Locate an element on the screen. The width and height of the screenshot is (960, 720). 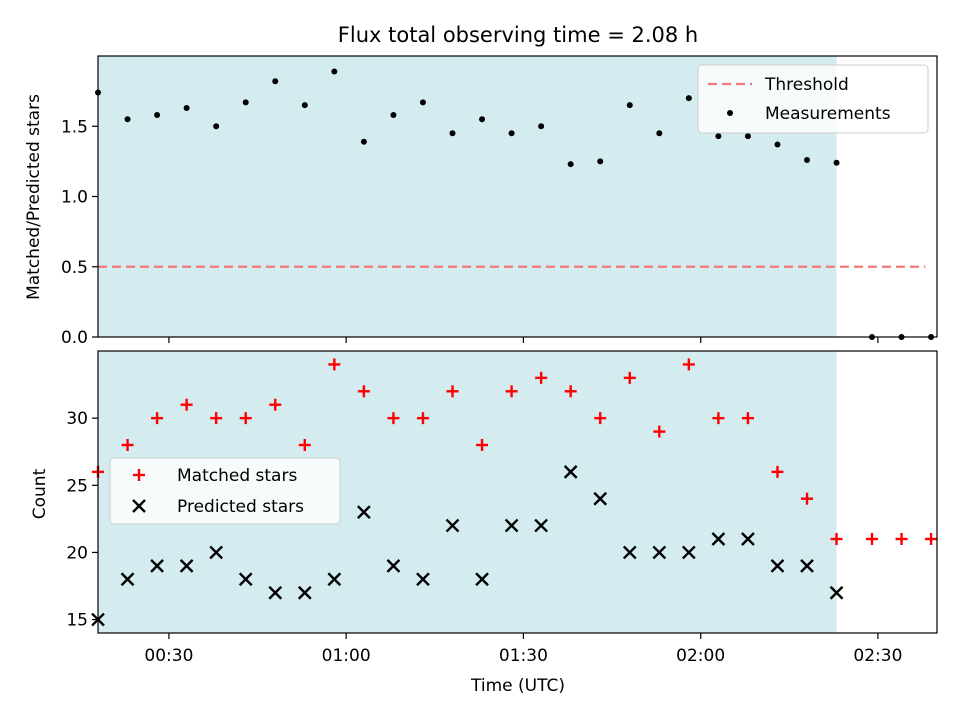
count-x-ticks: 00:30 01:00 01:30 02:00 02:30 is located at coordinates (523, 649).